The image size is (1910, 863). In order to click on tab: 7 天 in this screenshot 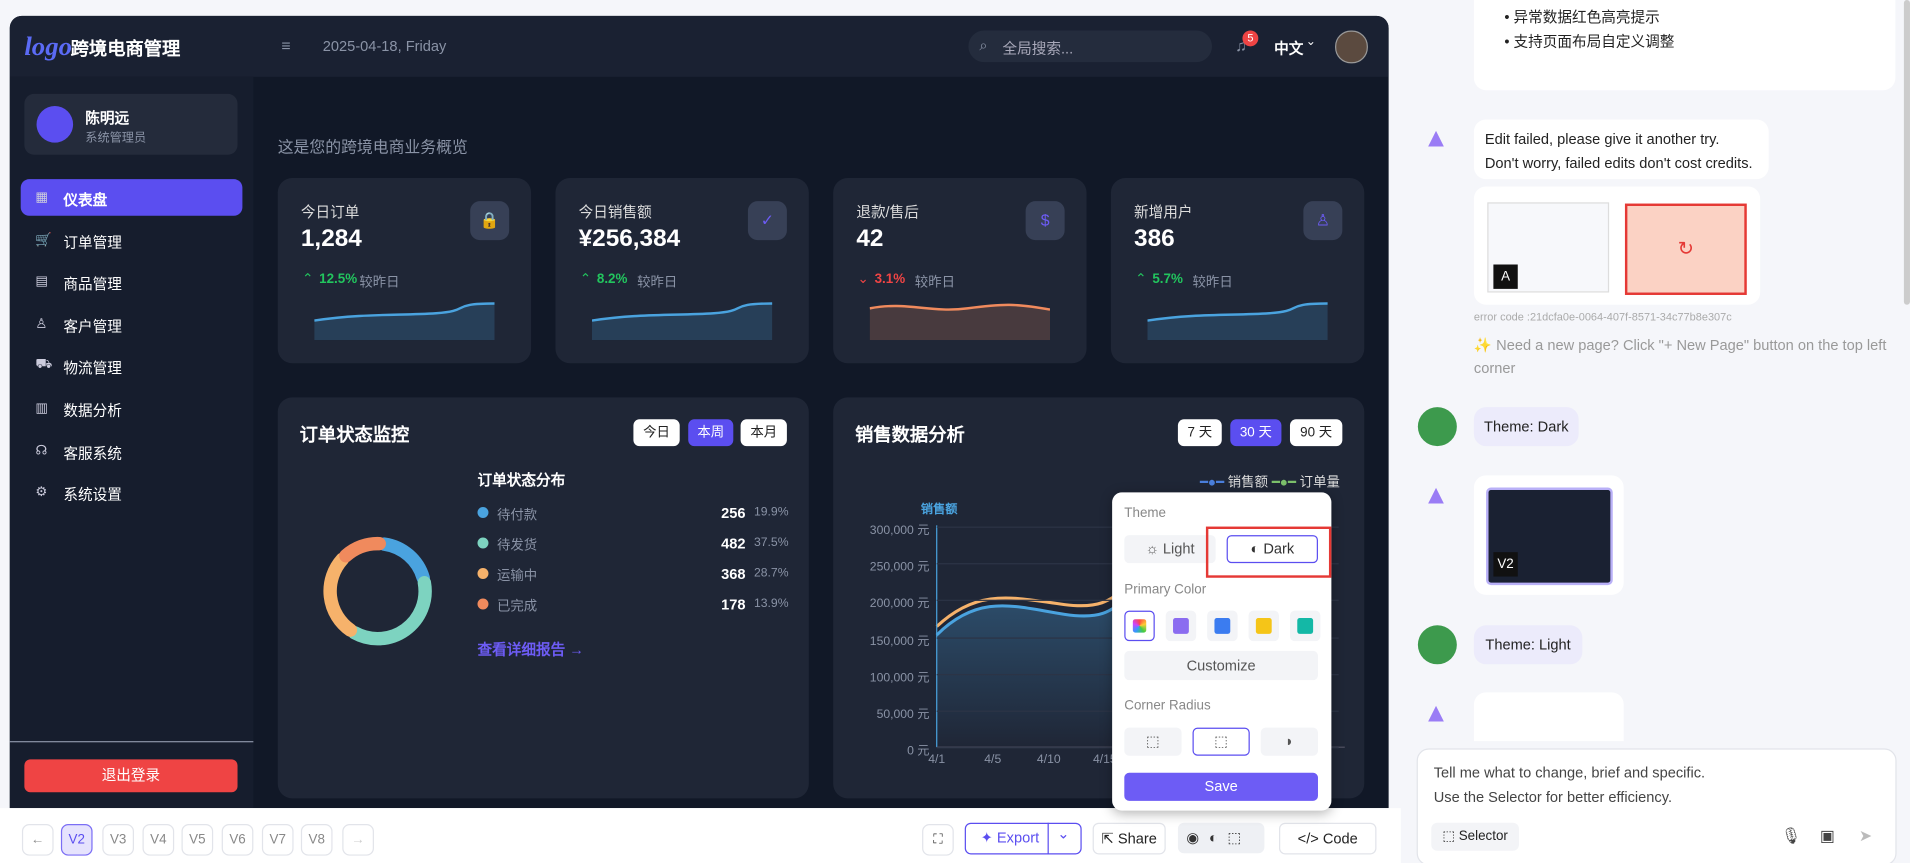, I will do `click(1199, 433)`.